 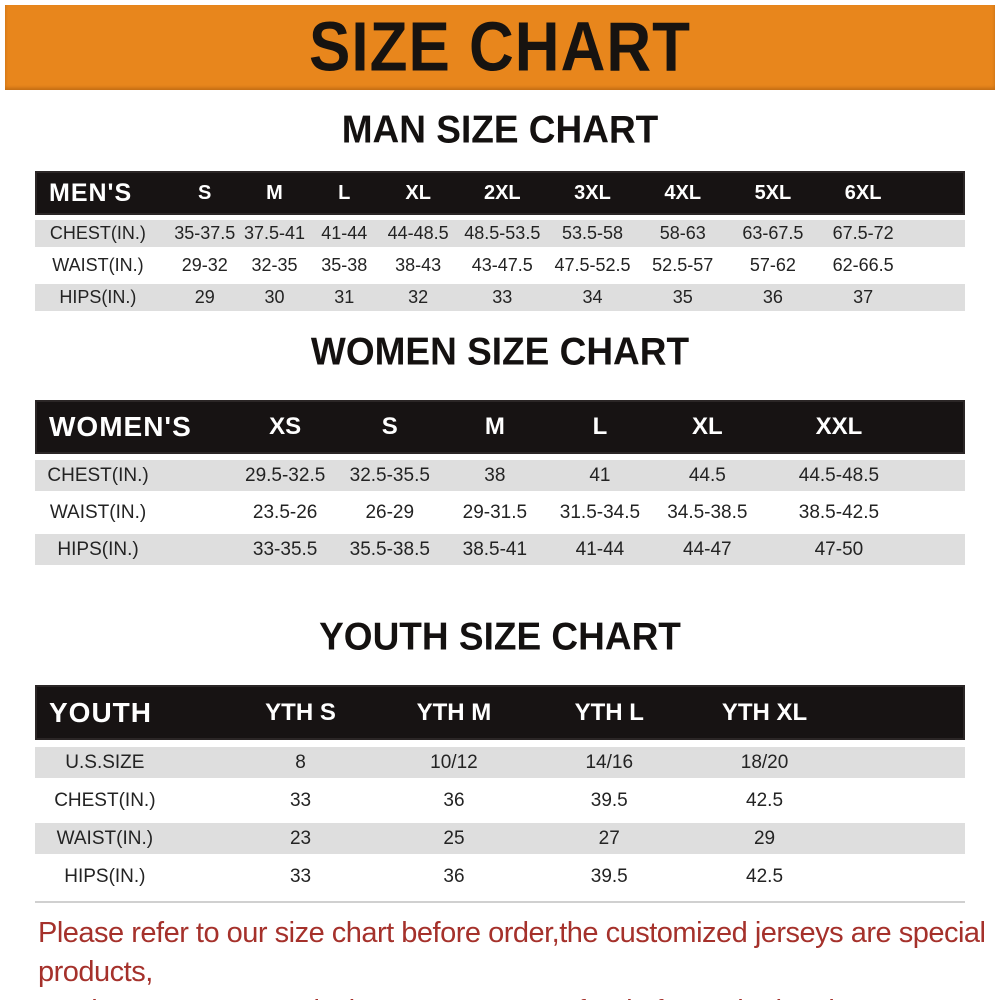 What do you see at coordinates (418, 233) in the screenshot?
I see `table-cell: 44-48.5` at bounding box center [418, 233].